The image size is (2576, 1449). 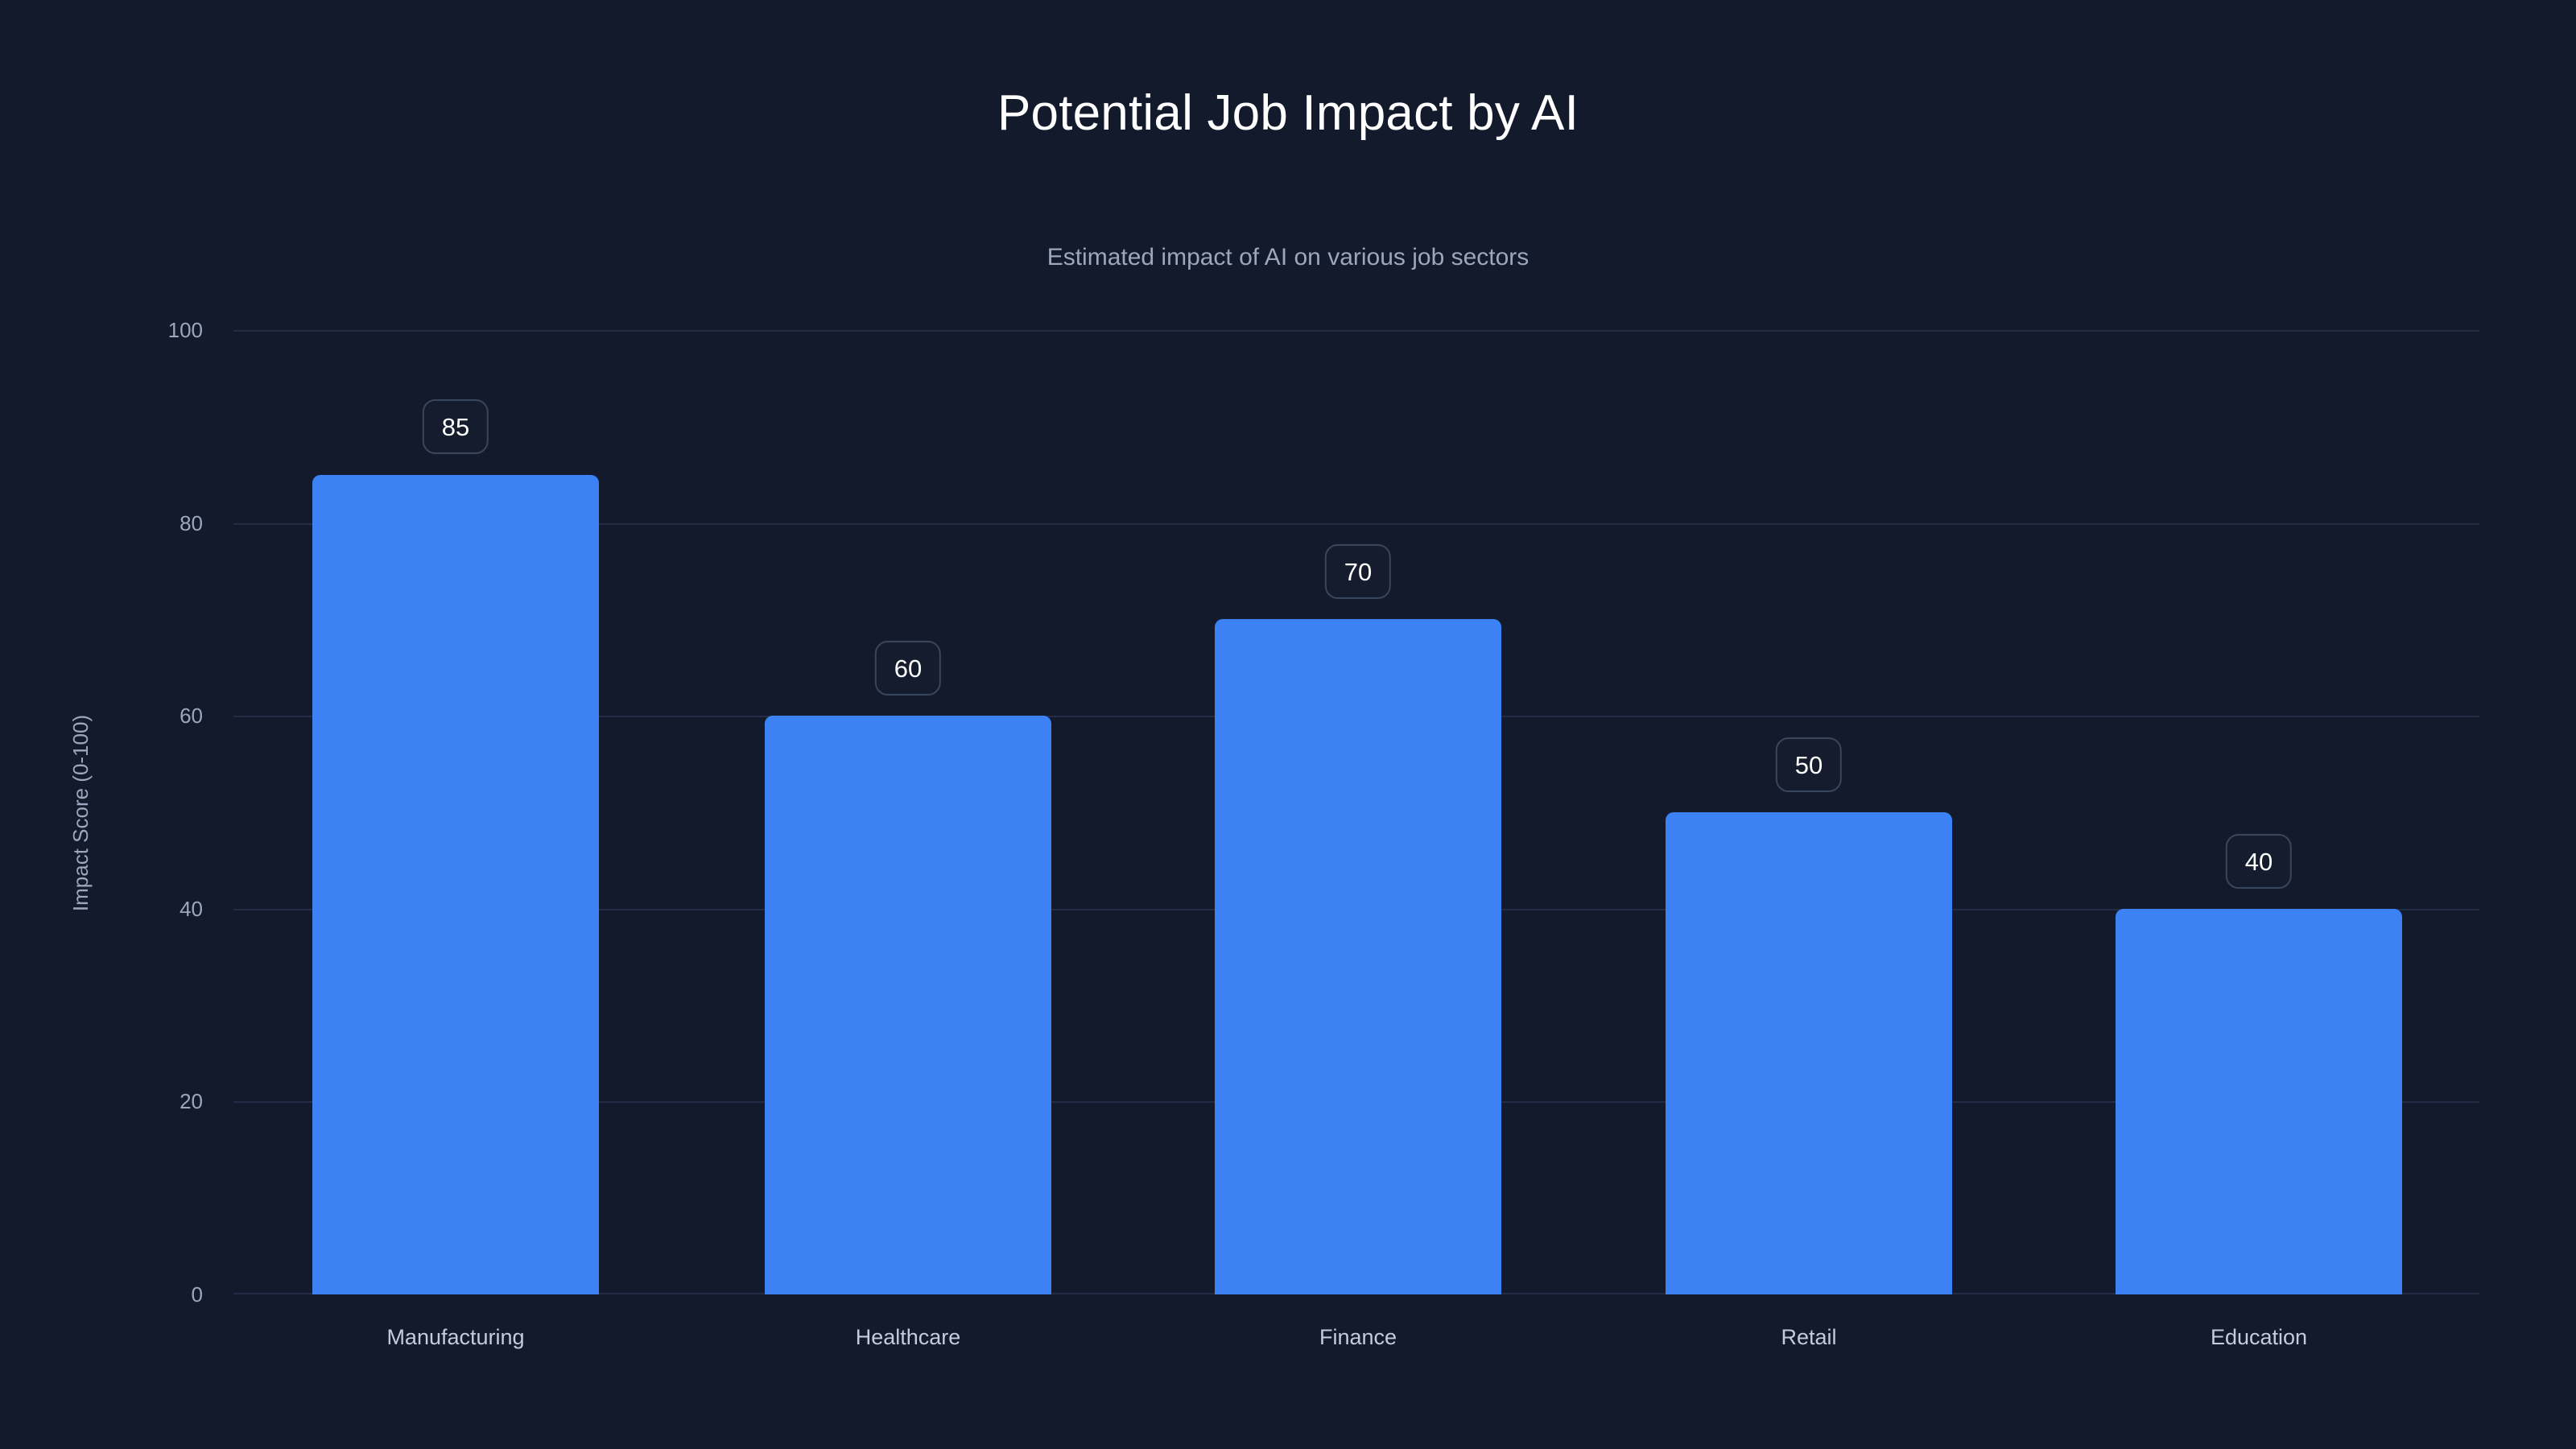 I want to click on x-tick-label-manufacturing: Manufacturing, so click(x=455, y=1337).